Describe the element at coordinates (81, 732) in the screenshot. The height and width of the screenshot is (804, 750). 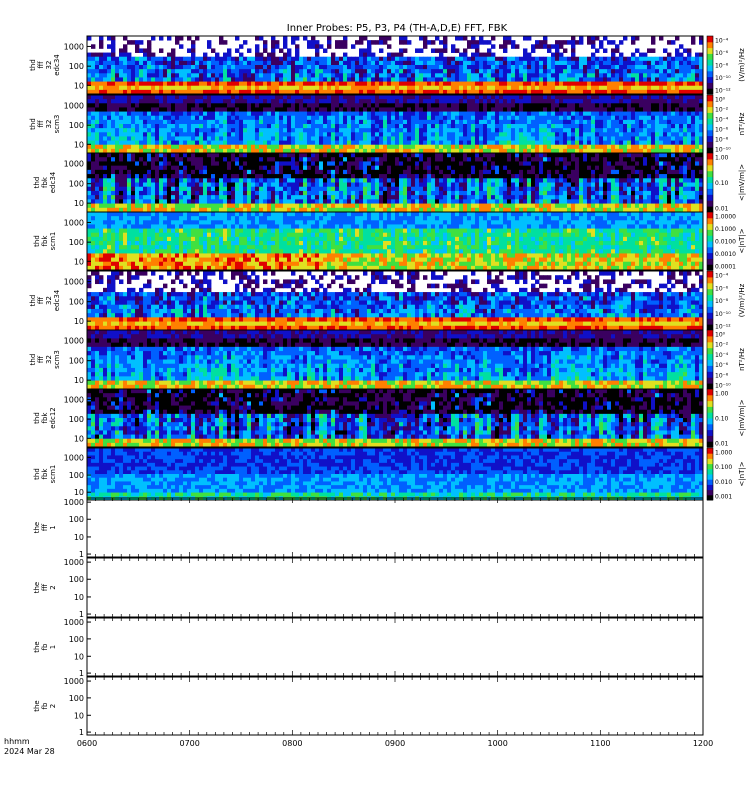
I see `panel-12-ytick-label: 1` at that location.